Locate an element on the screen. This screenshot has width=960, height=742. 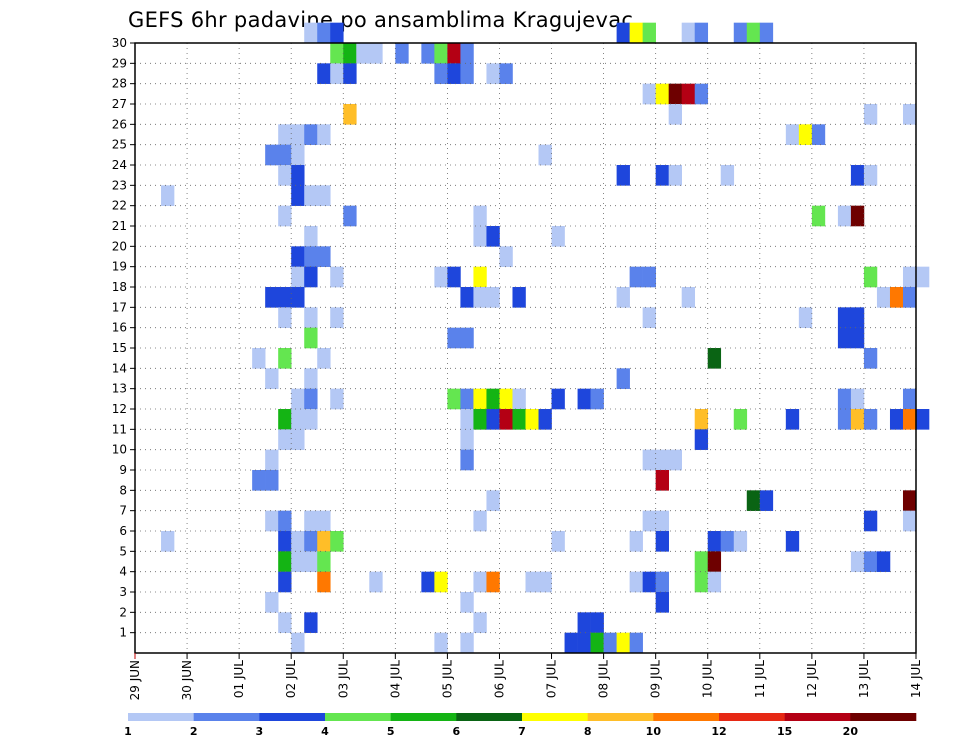
legend-label: 15 is located at coordinates (784, 731).